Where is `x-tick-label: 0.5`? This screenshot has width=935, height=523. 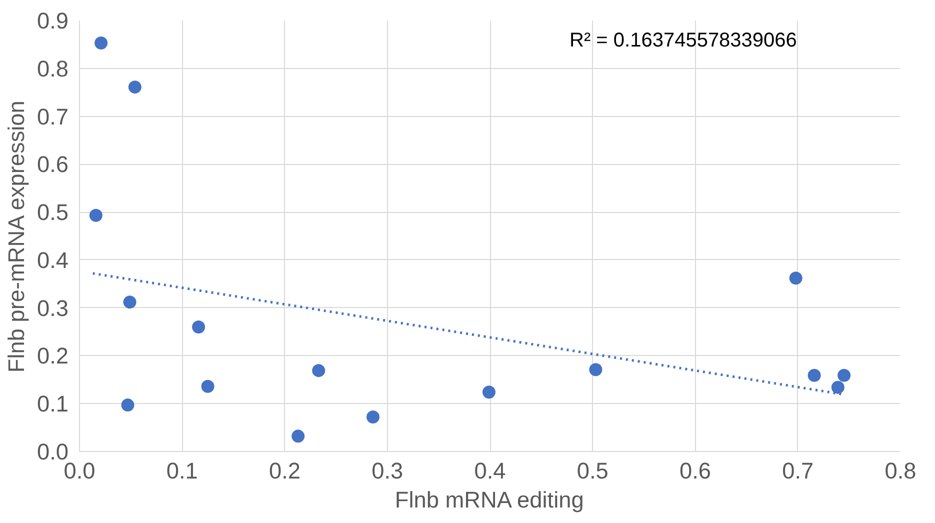
x-tick-label: 0.5 is located at coordinates (592, 471).